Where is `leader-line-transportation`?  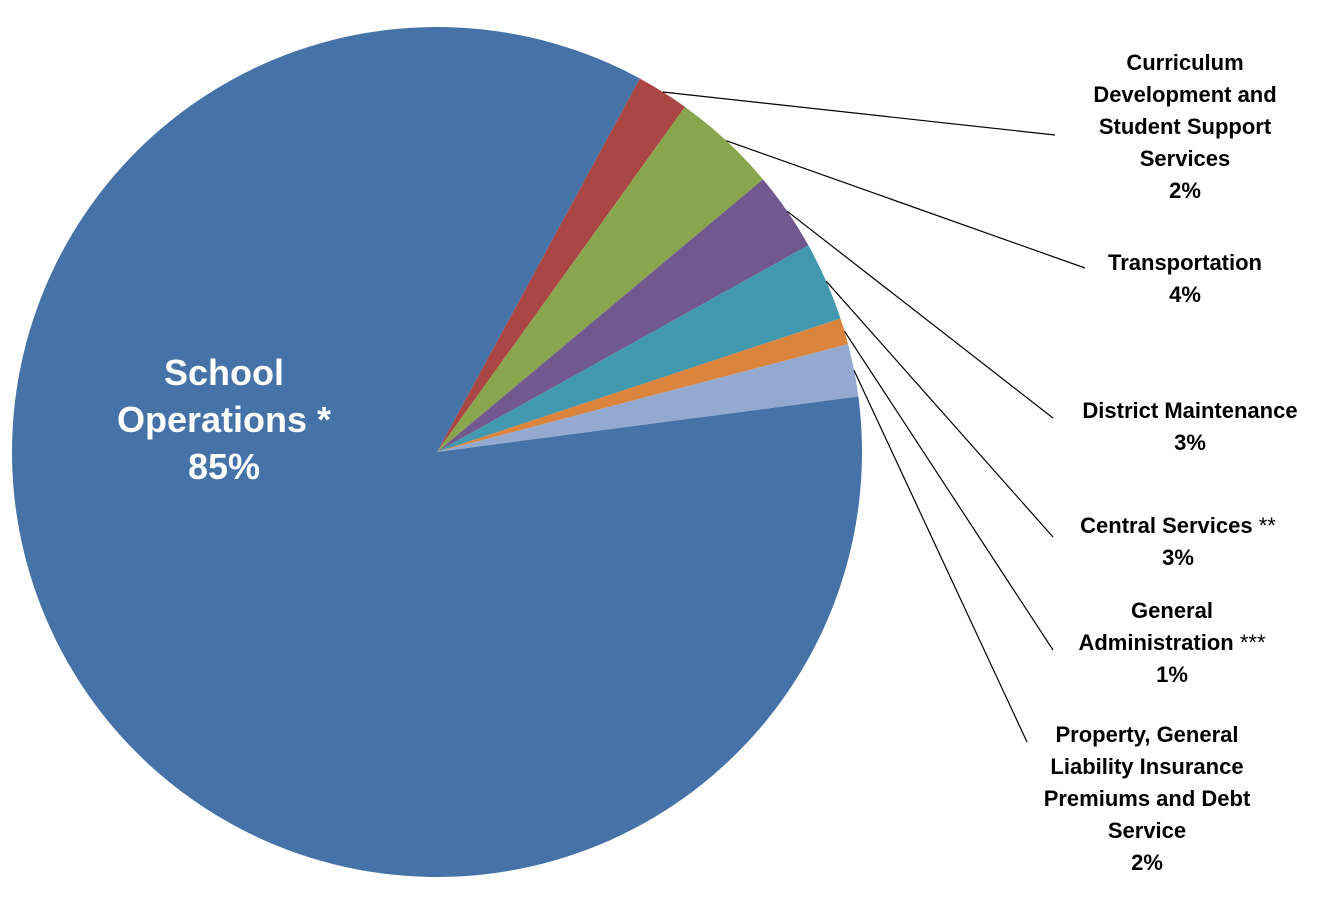 leader-line-transportation is located at coordinates (906, 204).